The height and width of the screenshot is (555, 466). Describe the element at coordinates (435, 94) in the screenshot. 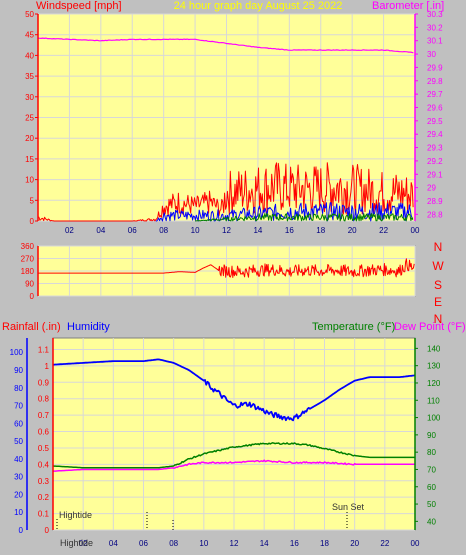

I see `barometer-tick-label: 29.7` at that location.